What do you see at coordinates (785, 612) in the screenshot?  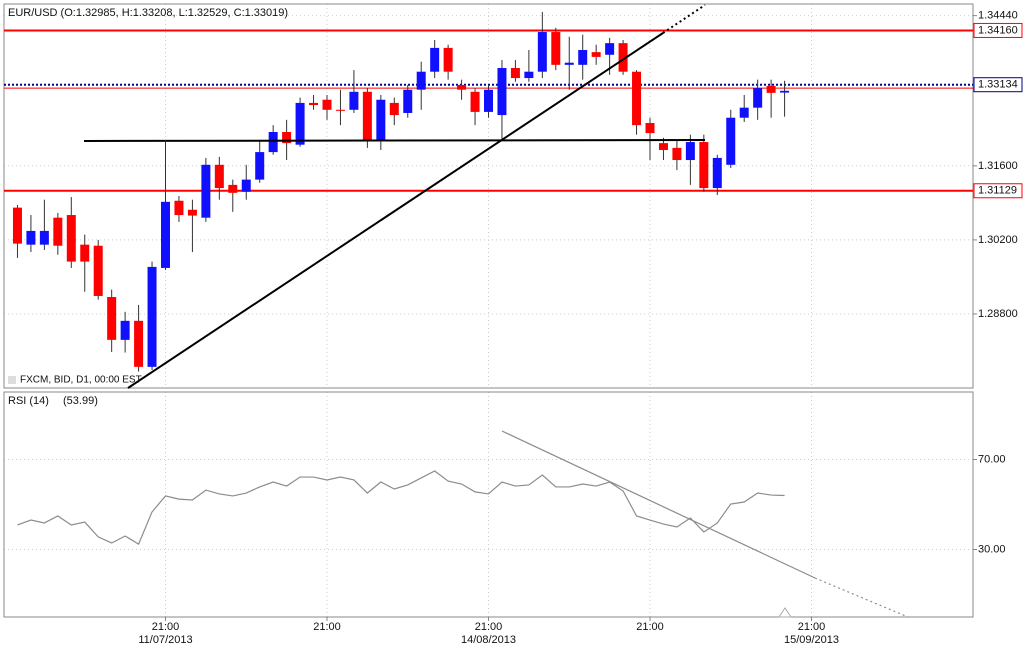 I see `marker-icon` at bounding box center [785, 612].